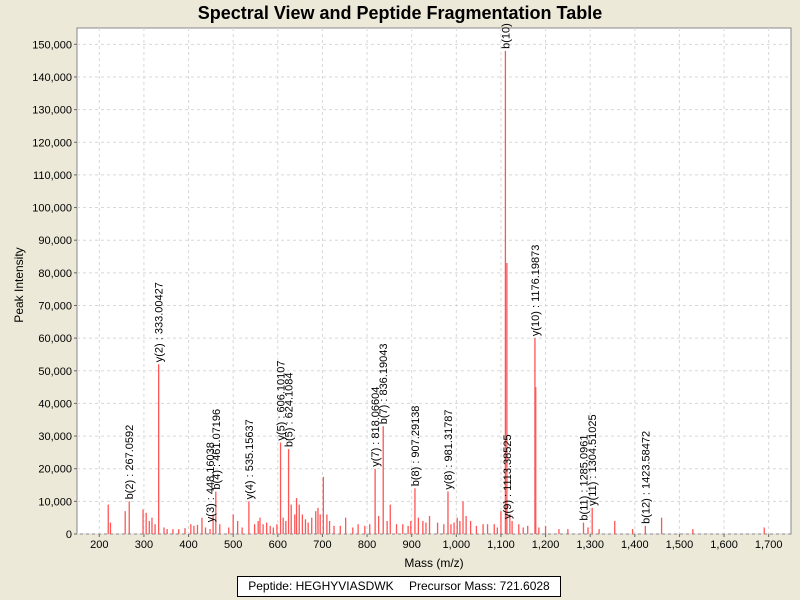 This screenshot has width=800, height=600. I want to click on fragment-annotation: b(2) : 267.0592, so click(130, 462).